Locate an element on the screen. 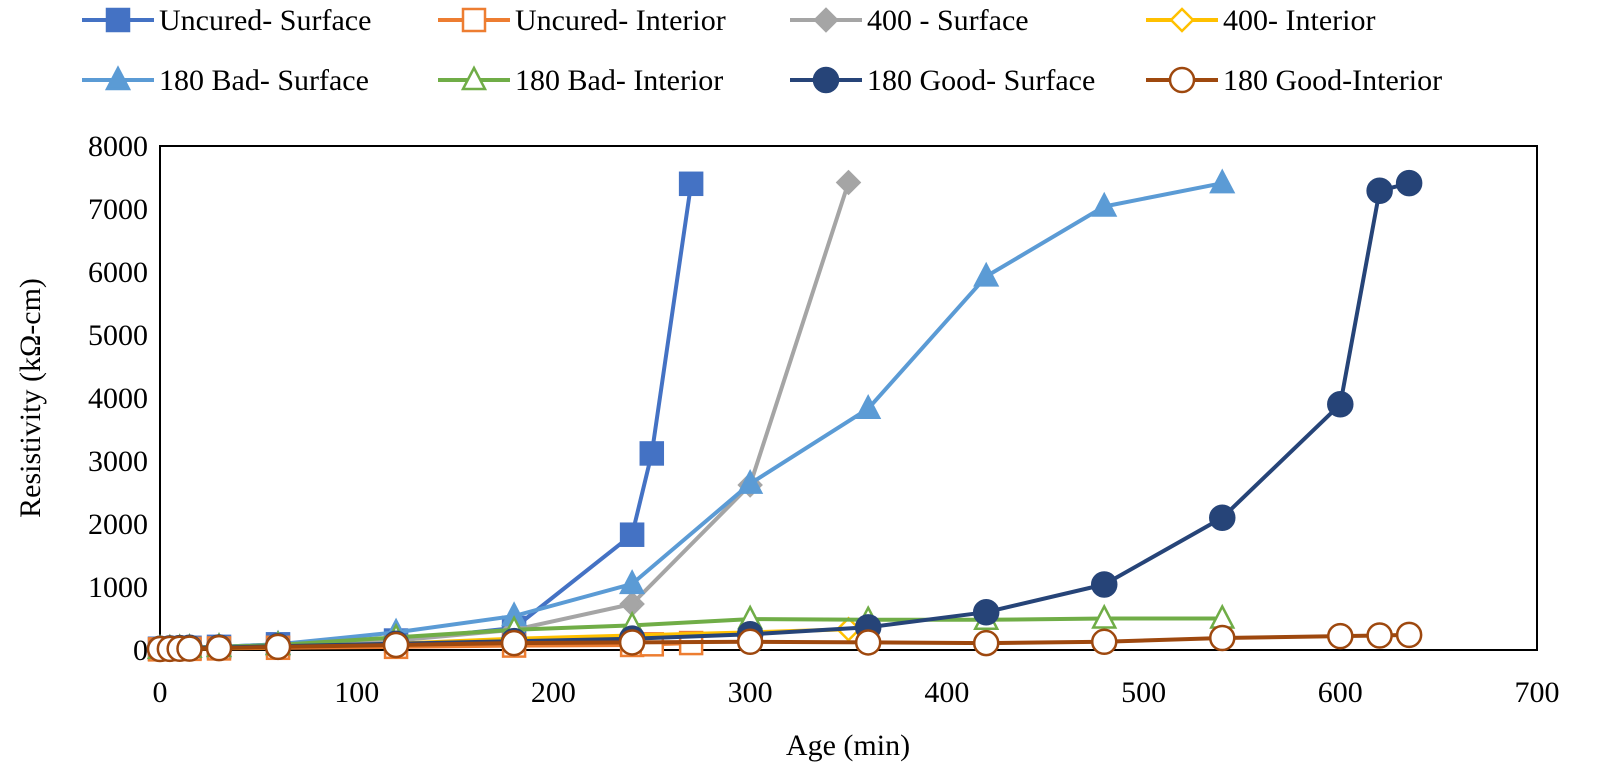 This screenshot has height=783, width=1601. y-tick-label: 4000 is located at coordinates (118, 398).